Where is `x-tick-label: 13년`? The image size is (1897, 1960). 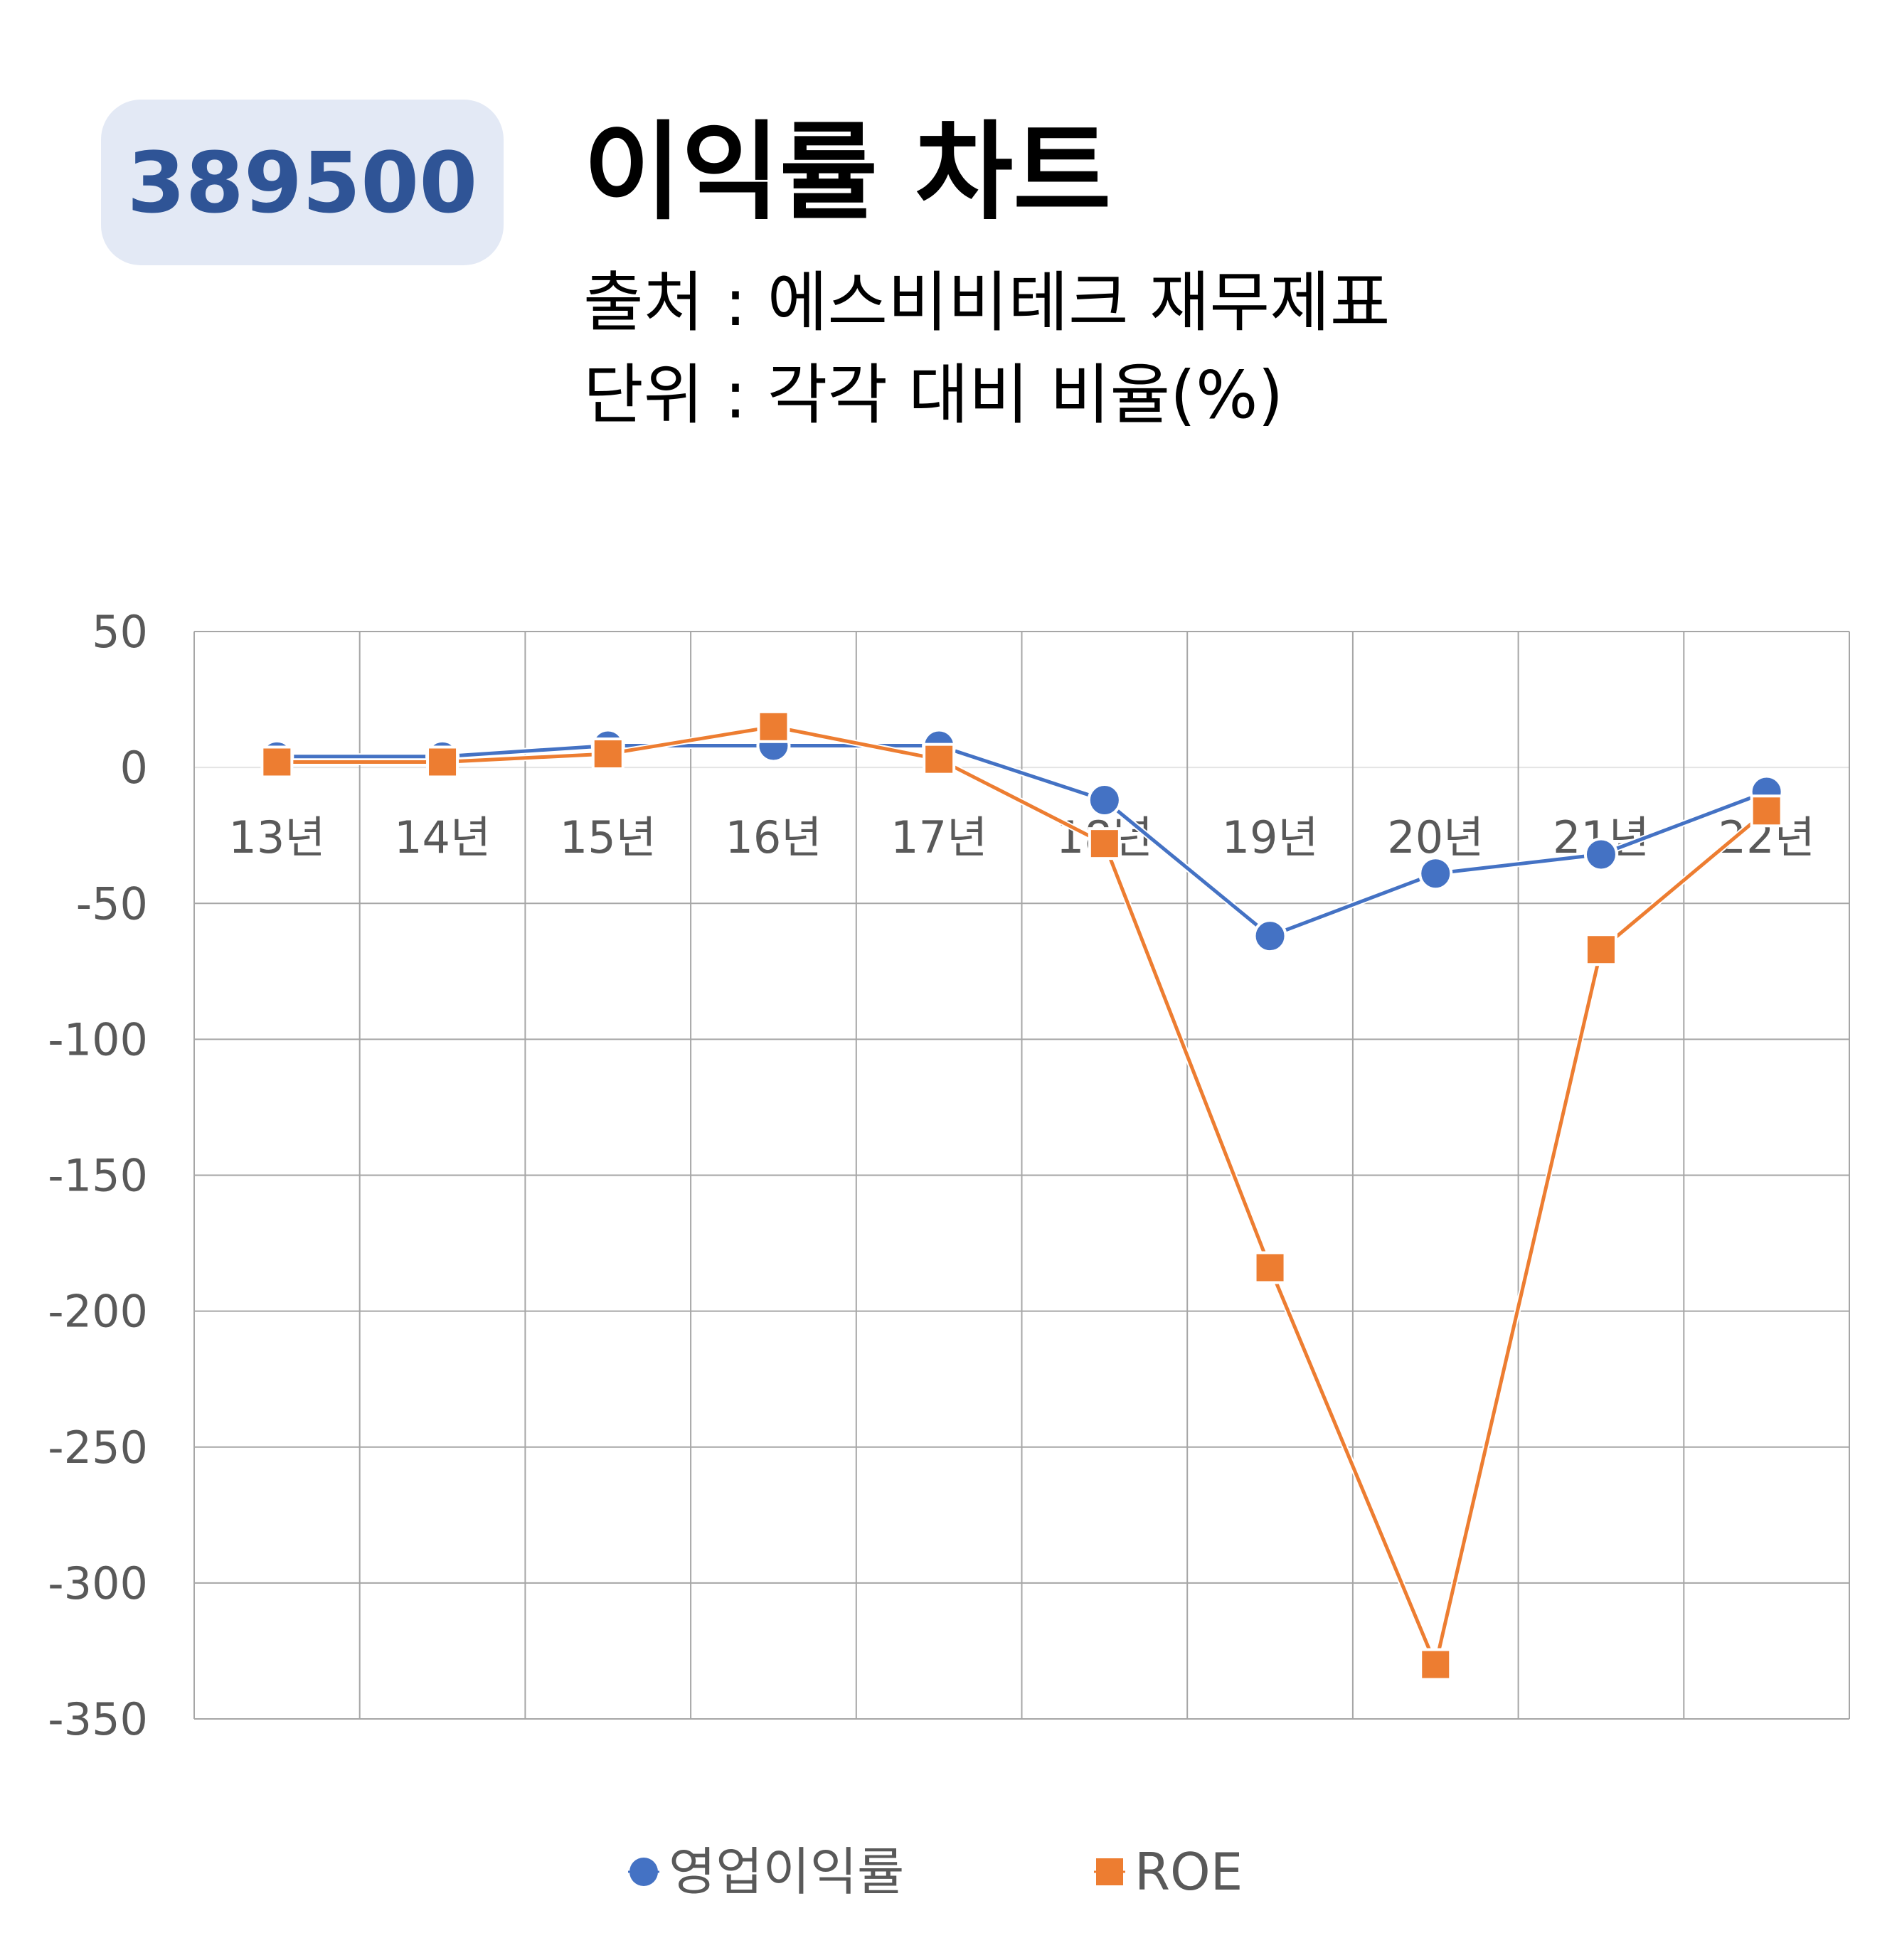 x-tick-label: 13년 is located at coordinates (277, 837).